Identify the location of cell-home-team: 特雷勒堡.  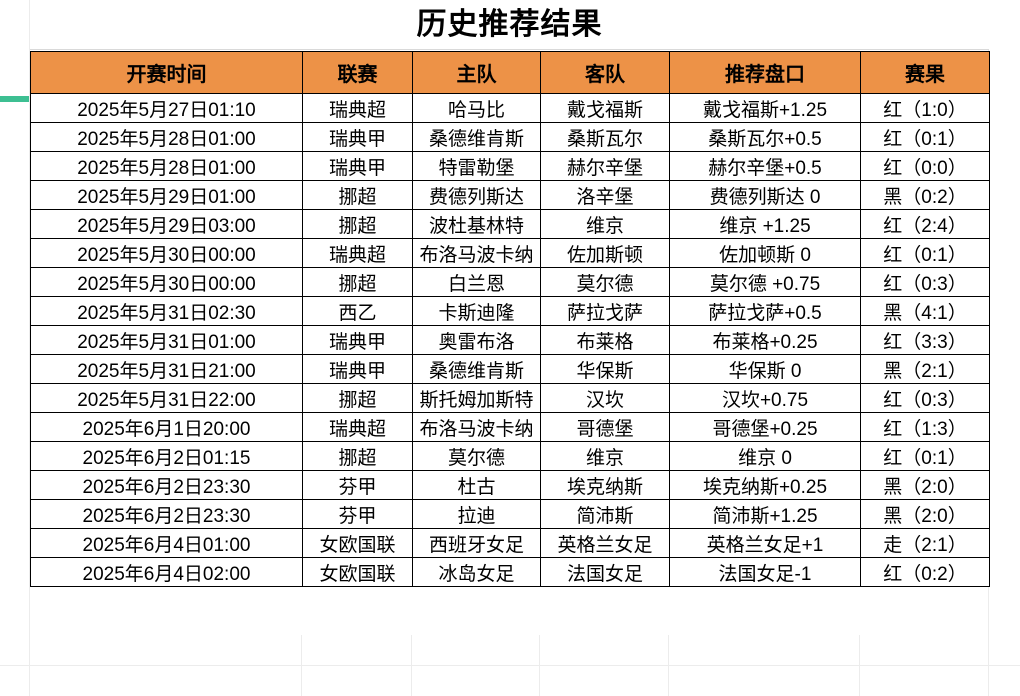
(476, 166).